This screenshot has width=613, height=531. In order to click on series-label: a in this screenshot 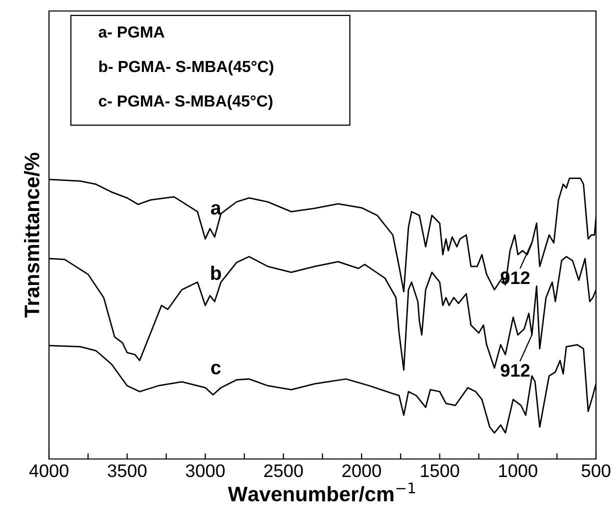, I will do `click(216, 209)`.